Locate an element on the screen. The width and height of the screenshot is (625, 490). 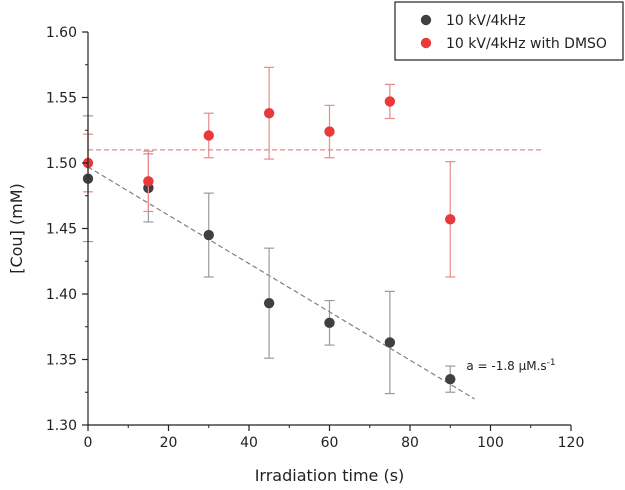
y-tick-label: 1.35 is located at coordinates (61, 361).